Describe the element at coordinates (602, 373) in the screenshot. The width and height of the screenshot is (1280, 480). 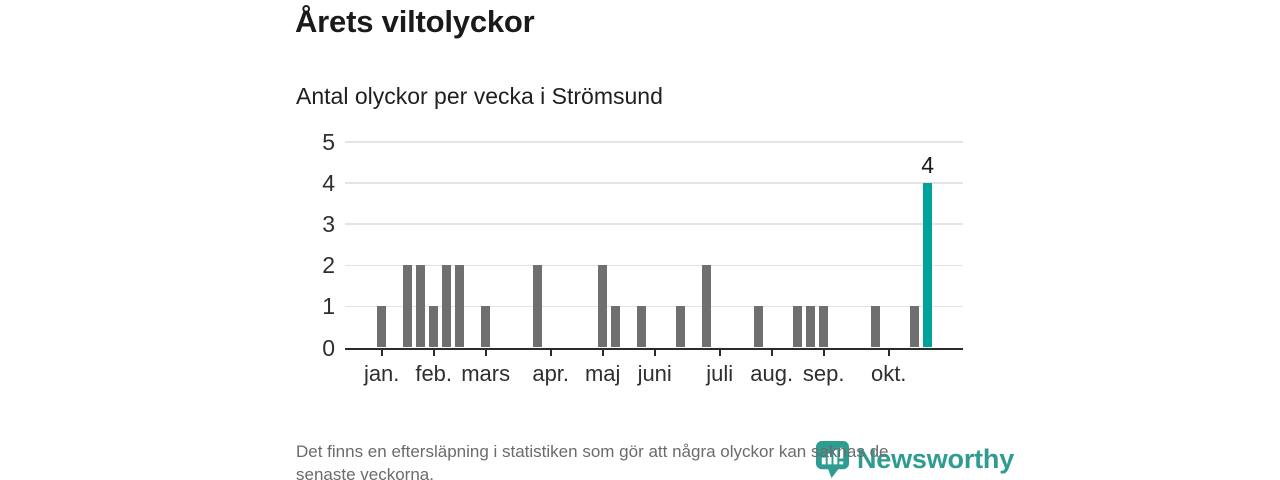
I see `x-axis-month-label: maj` at that location.